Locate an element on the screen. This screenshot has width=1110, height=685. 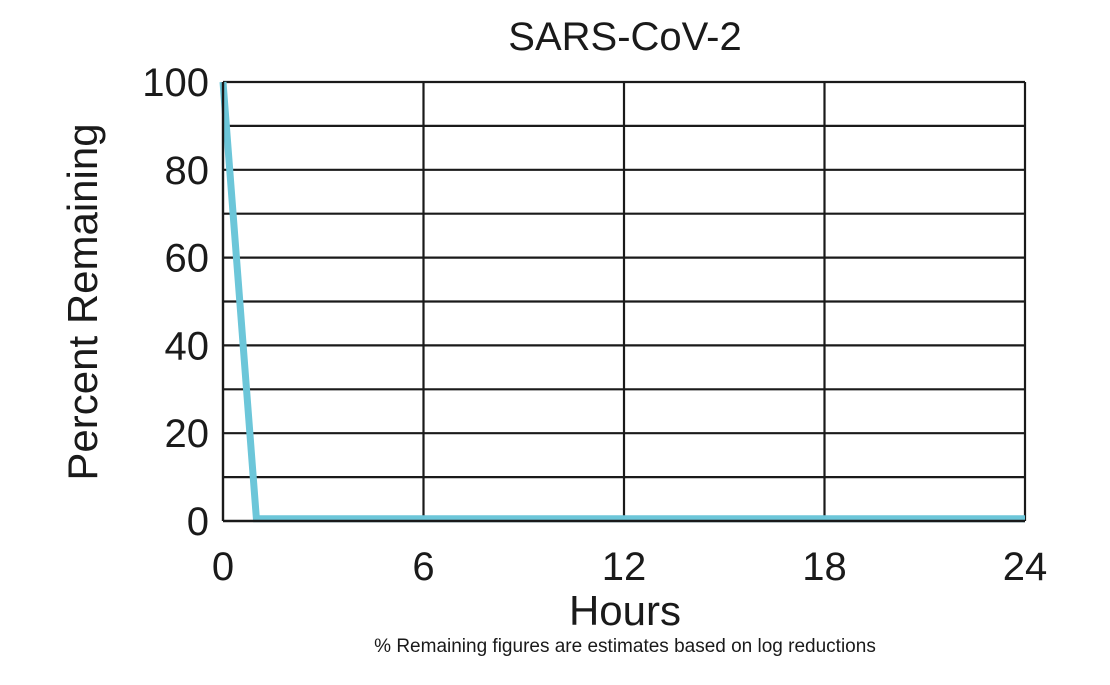
x-tick-label: 12 is located at coordinates (624, 567).